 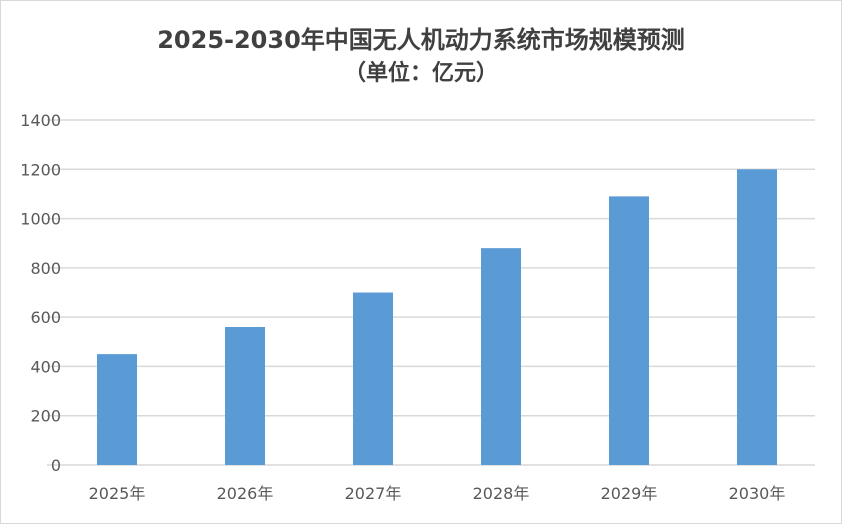 What do you see at coordinates (117, 409) in the screenshot?
I see `bar-2025年` at bounding box center [117, 409].